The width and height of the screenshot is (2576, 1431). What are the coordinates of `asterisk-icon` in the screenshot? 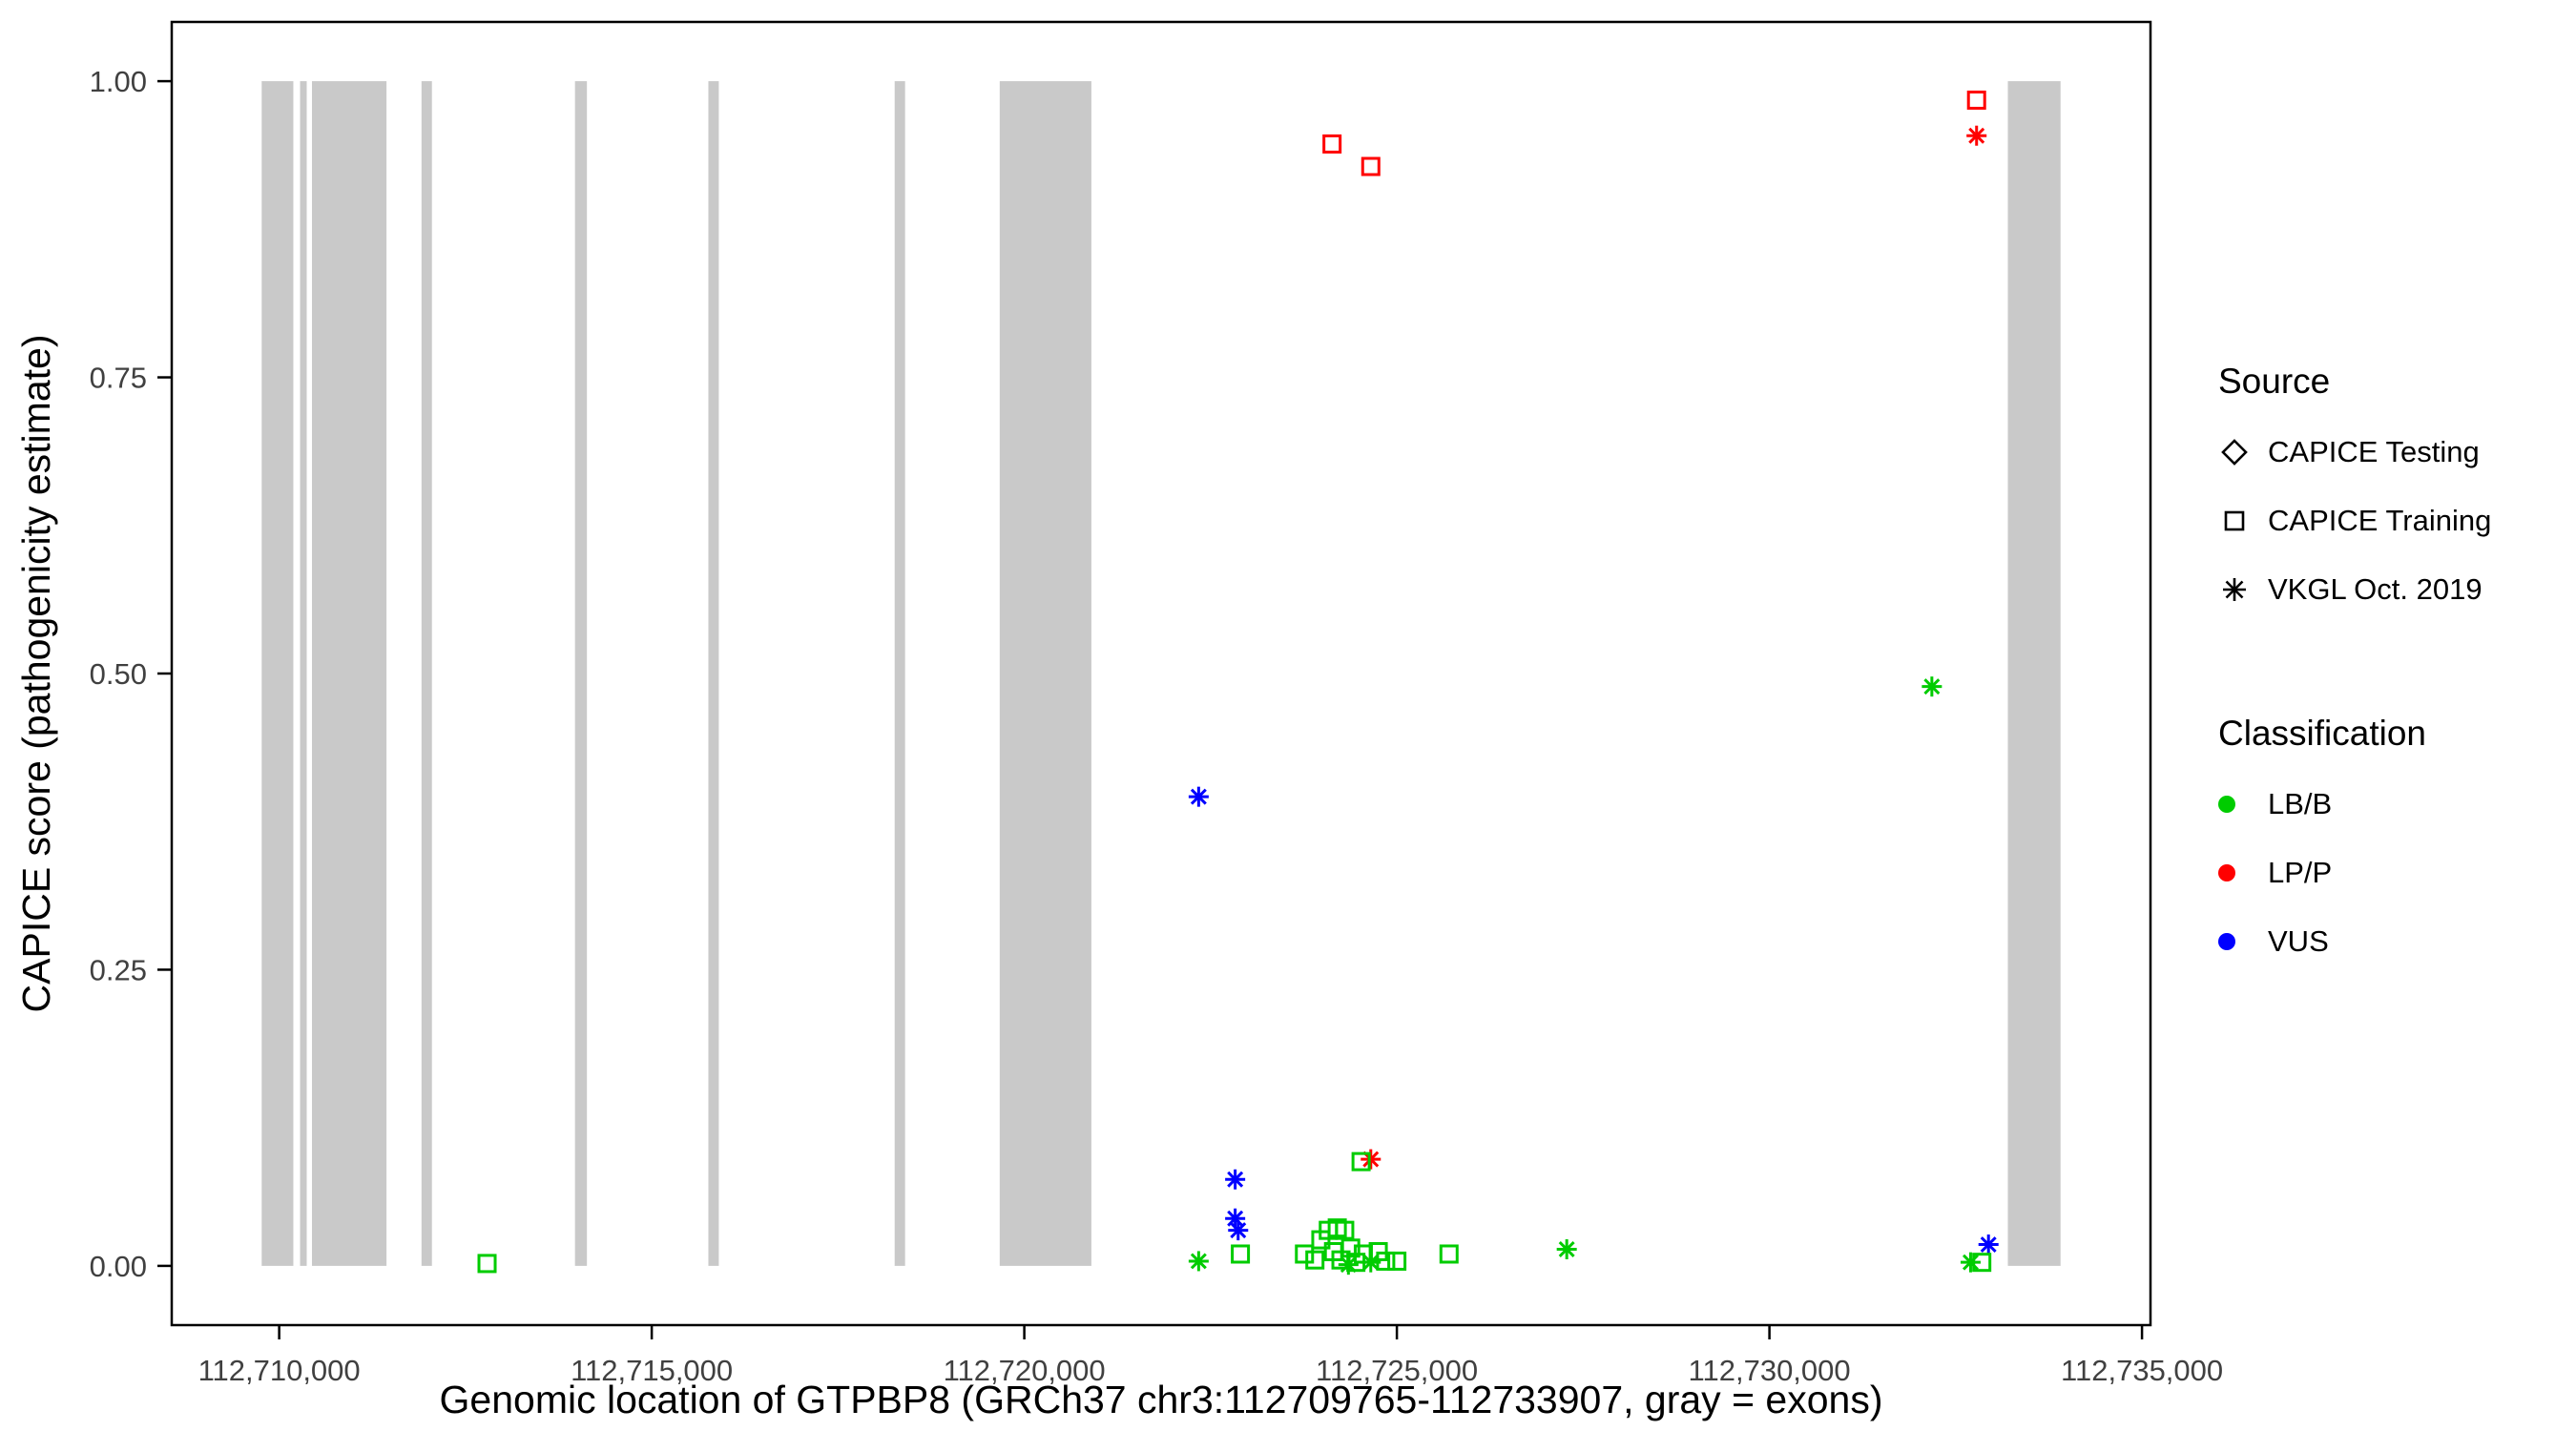 It's located at (2234, 590).